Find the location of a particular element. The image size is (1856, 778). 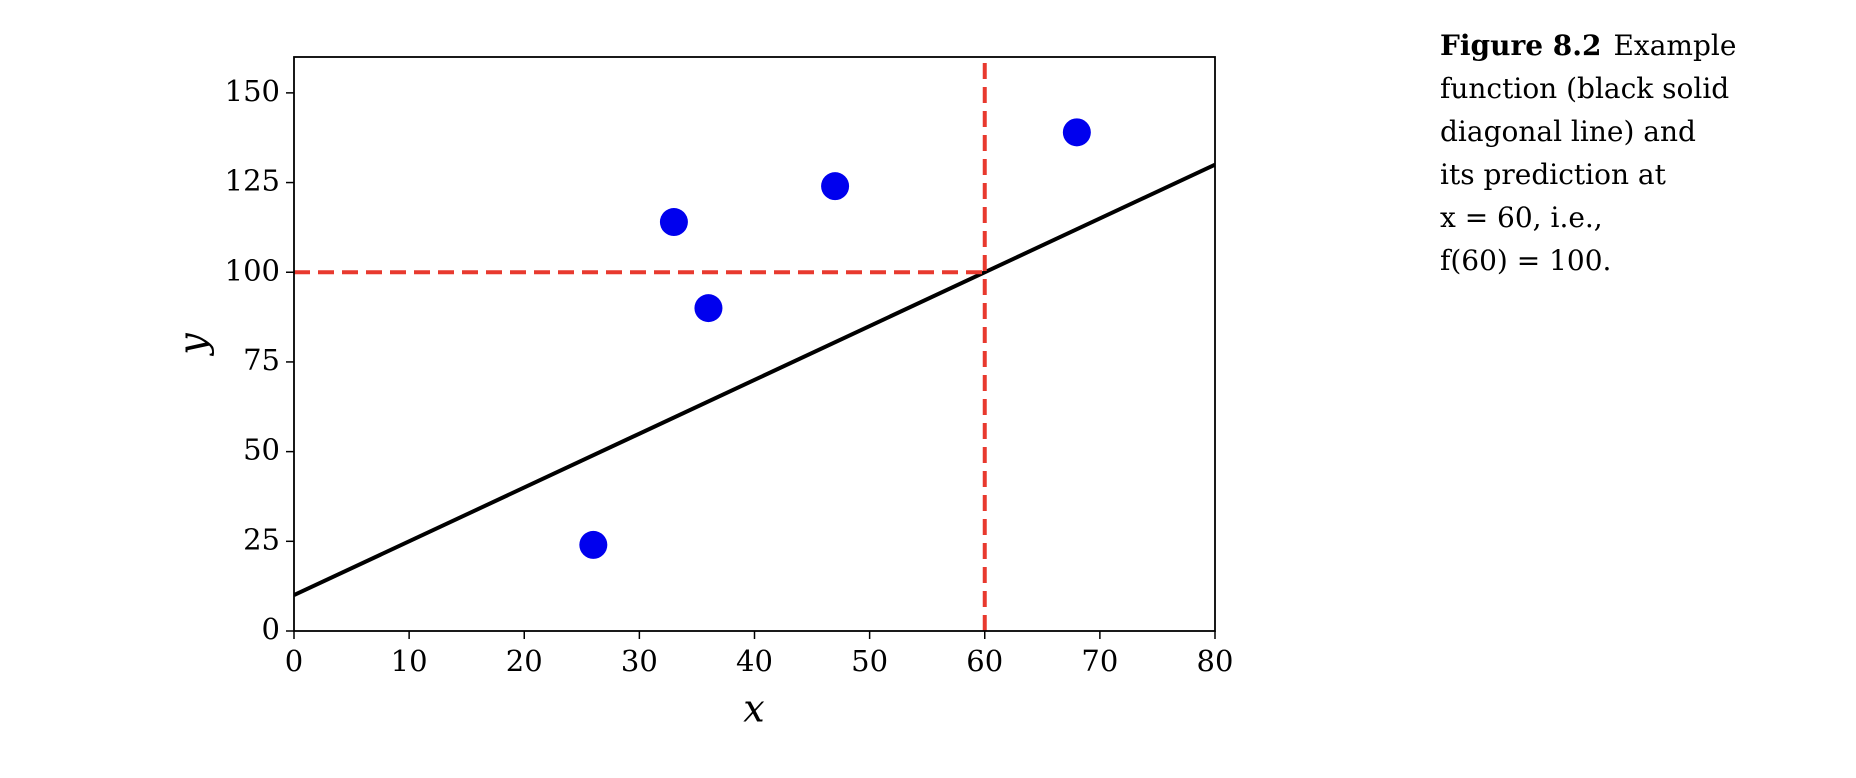

caption-line: Example is located at coordinates (1675, 45).